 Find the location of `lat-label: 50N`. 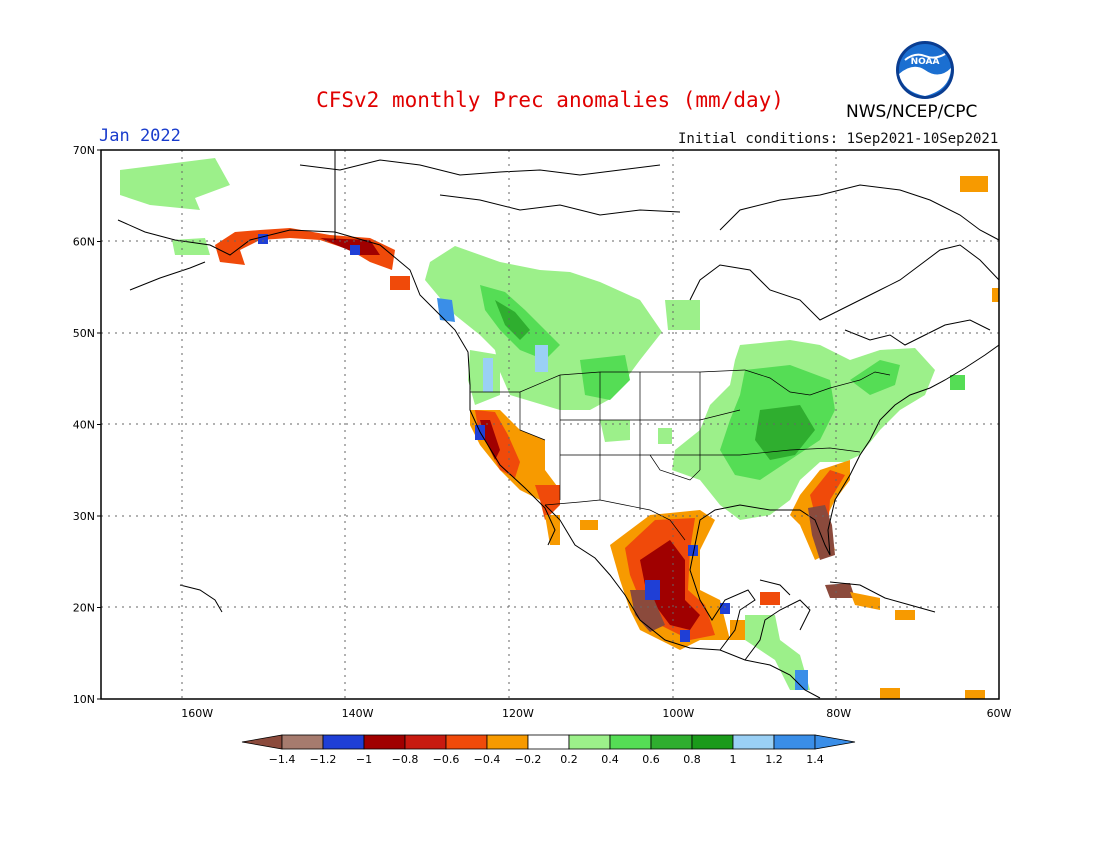

lat-label: 50N is located at coordinates (84, 333).